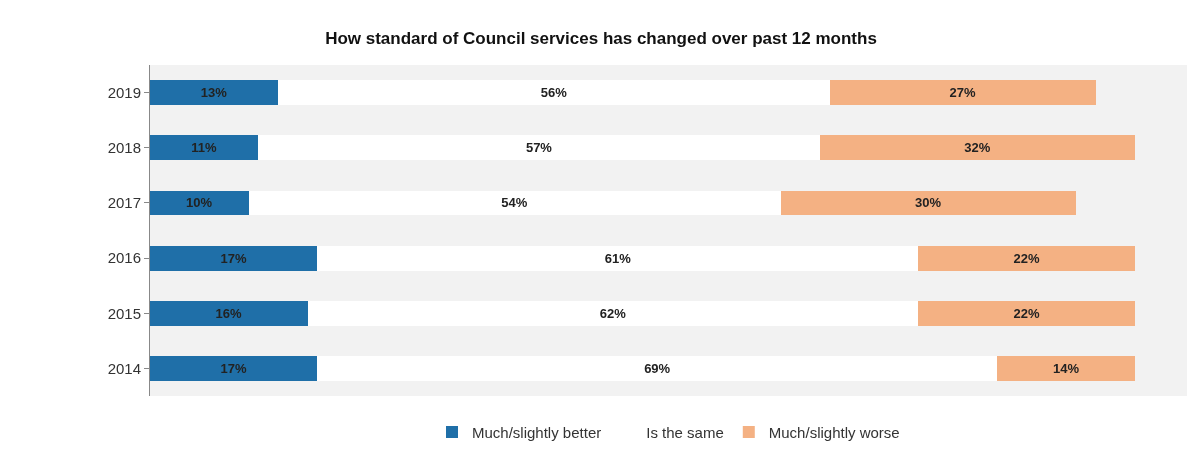  Describe the element at coordinates (124, 92) in the screenshot. I see `y-tick-label: 2019` at that location.